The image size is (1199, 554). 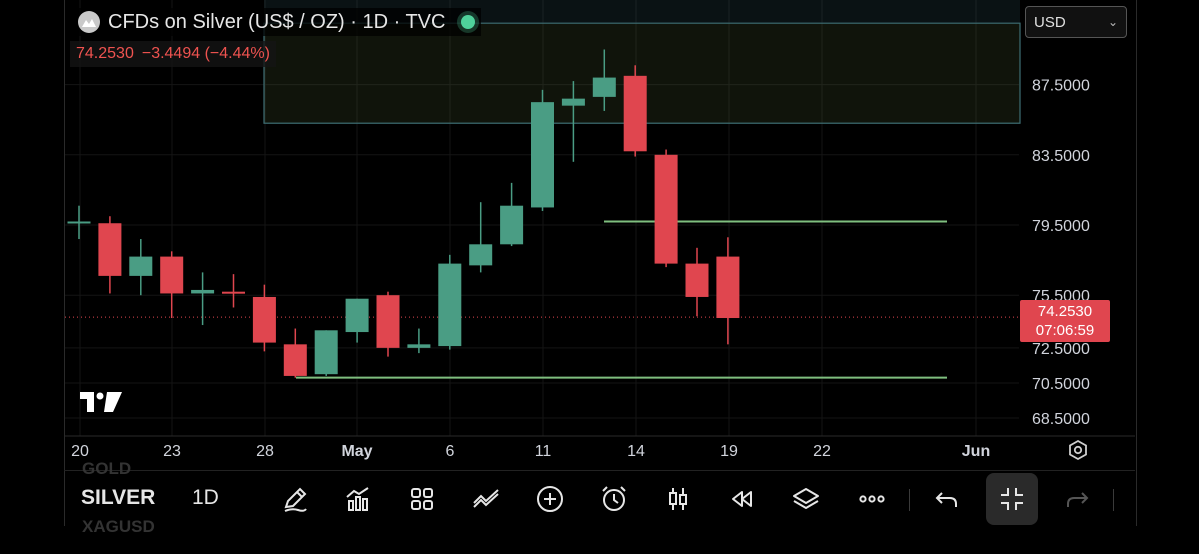 I want to click on fullscreen-exit-button, so click(x=1012, y=499).